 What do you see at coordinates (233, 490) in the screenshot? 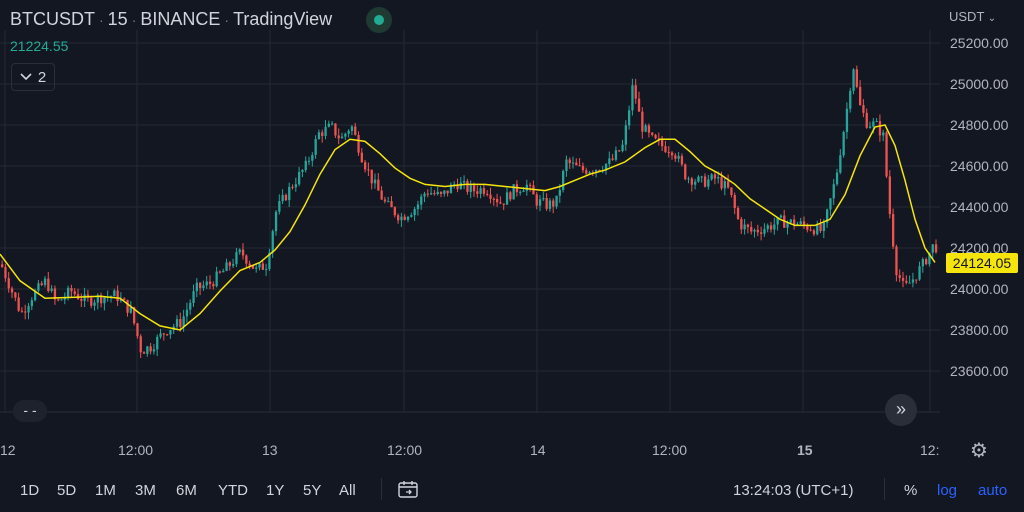
I see `range-button-ytd: YTD` at bounding box center [233, 490].